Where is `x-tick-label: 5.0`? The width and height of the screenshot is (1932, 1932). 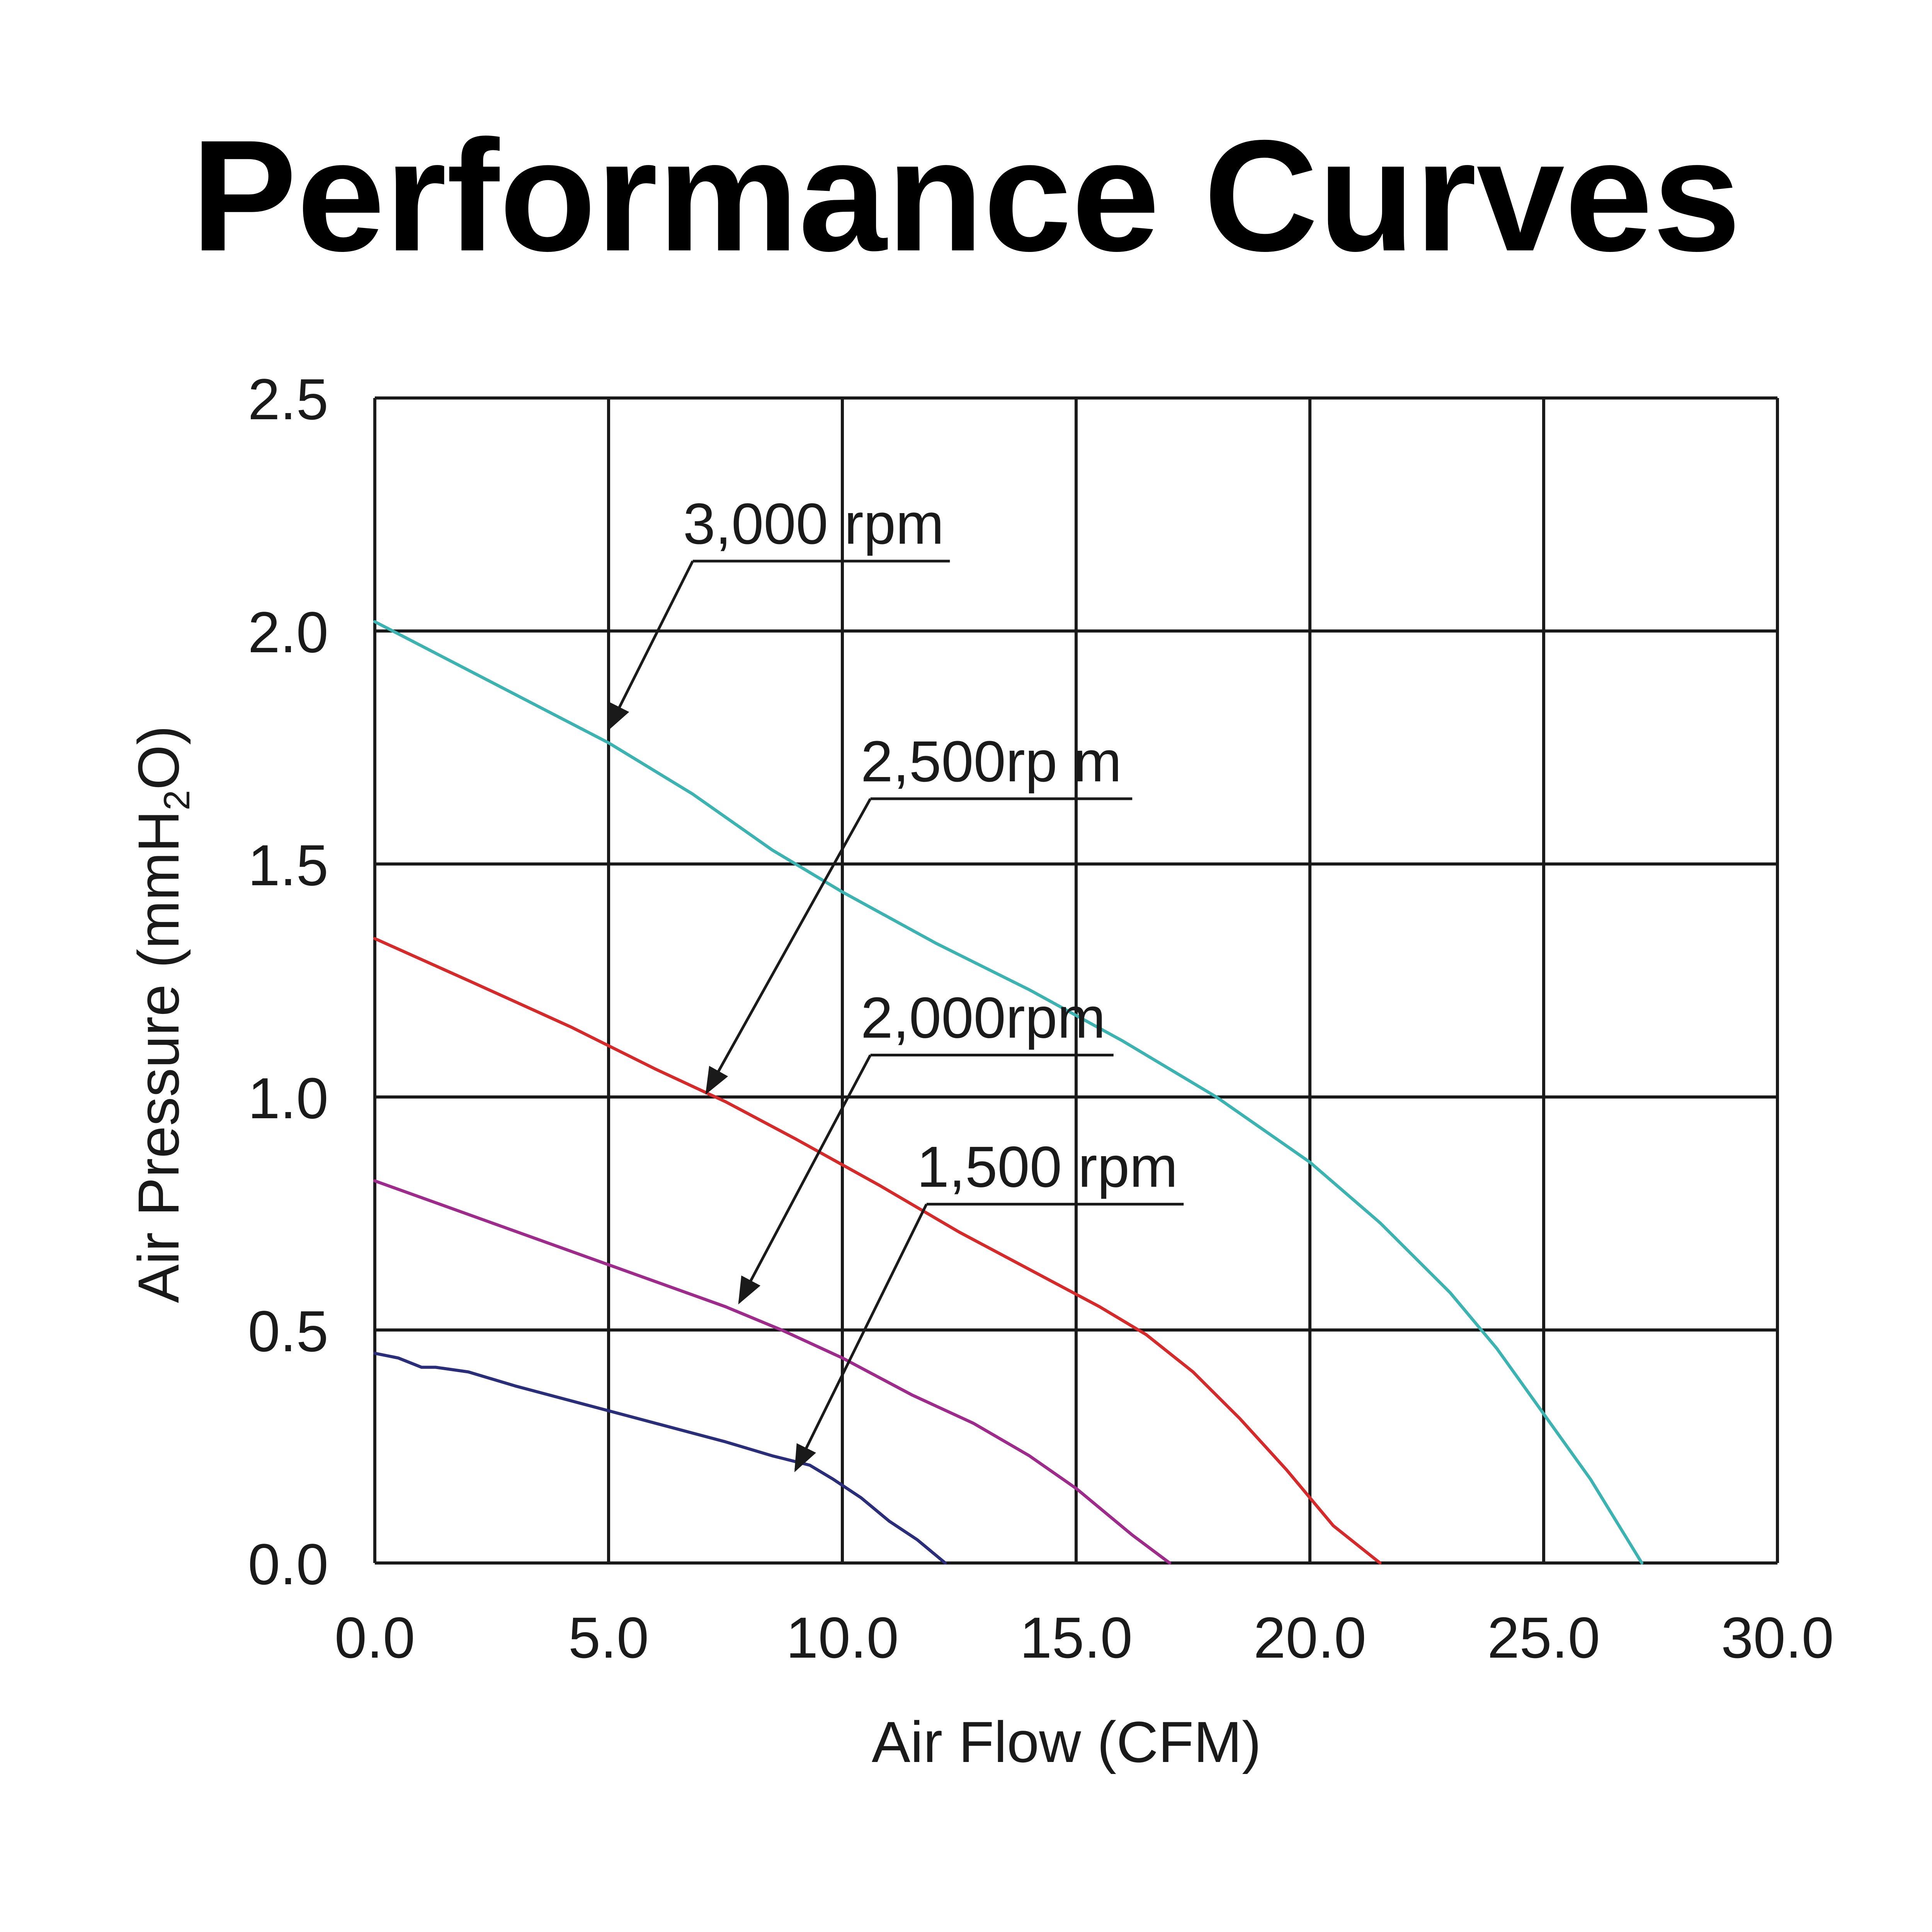 x-tick-label: 5.0 is located at coordinates (609, 1638).